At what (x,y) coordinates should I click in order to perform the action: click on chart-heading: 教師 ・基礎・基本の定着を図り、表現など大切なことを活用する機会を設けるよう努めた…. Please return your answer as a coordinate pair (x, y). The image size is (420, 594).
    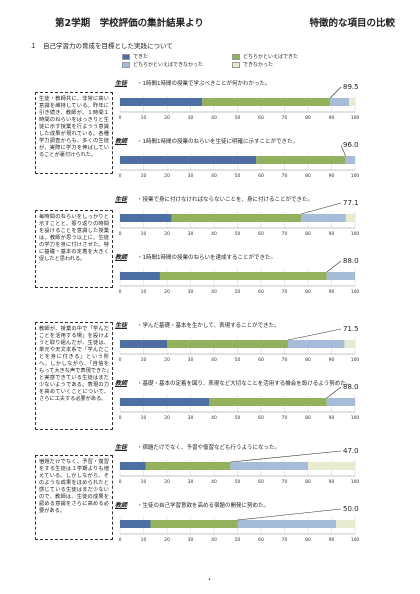
    Looking at the image, I should click on (233, 382).